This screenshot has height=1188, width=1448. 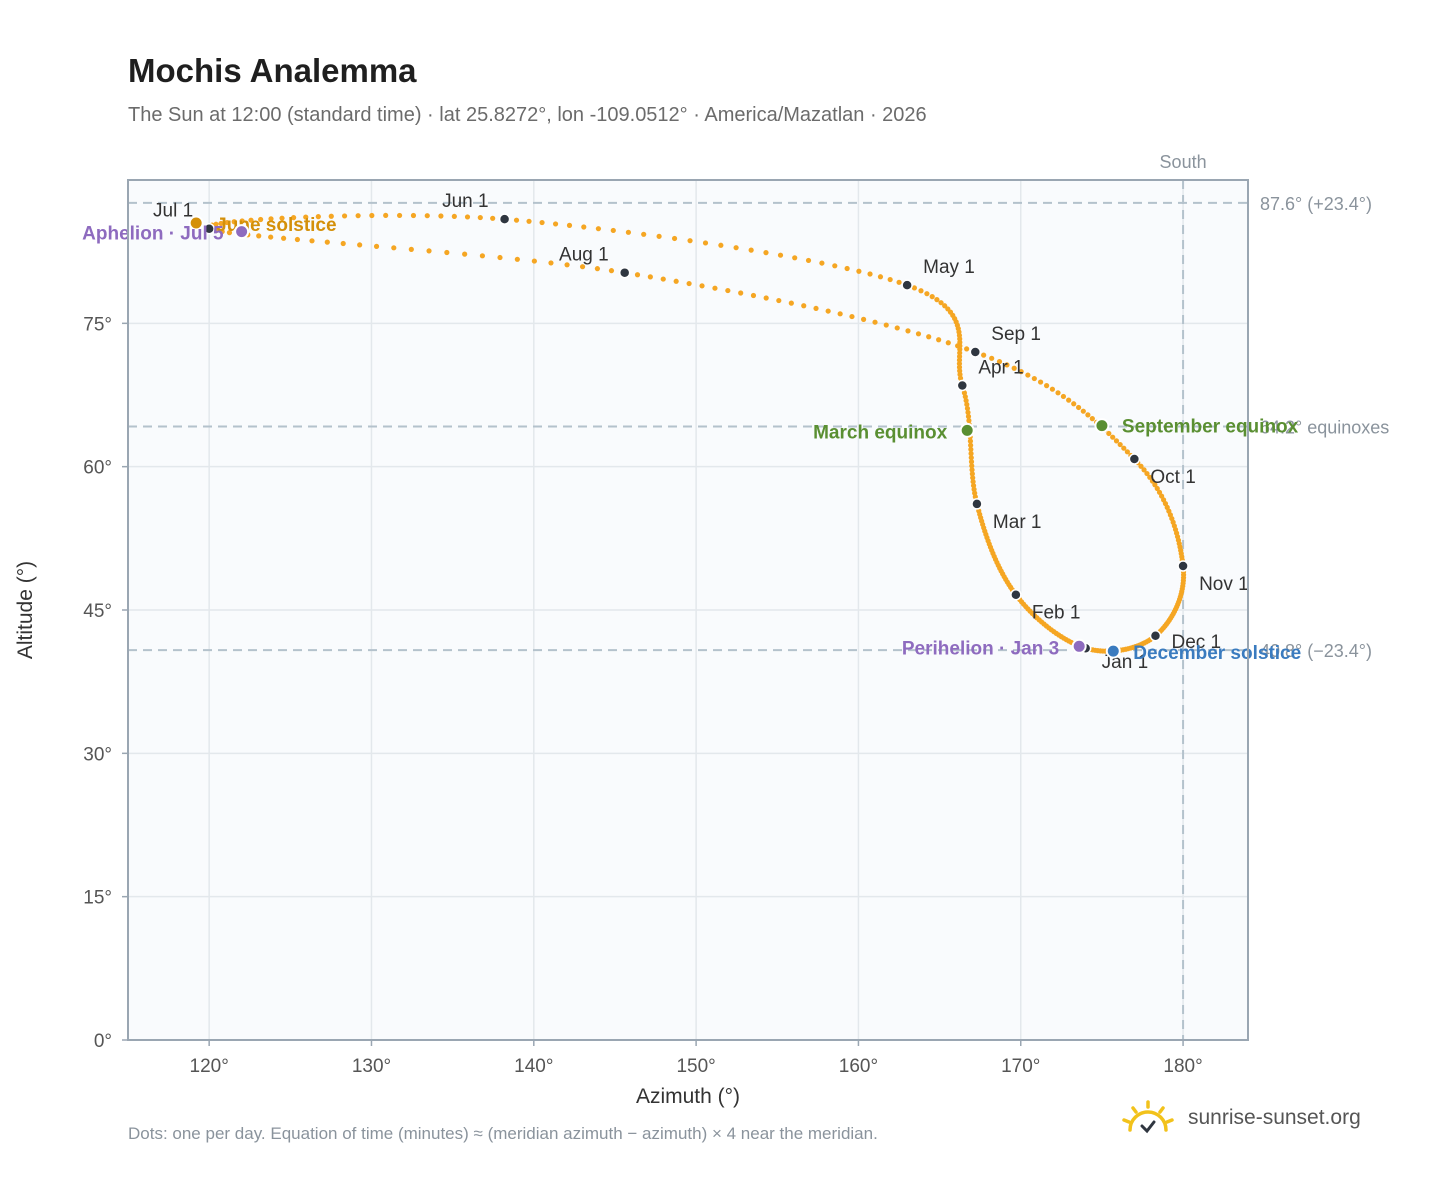 What do you see at coordinates (103, 1041) in the screenshot?
I see `y-tick-label: 0°` at bounding box center [103, 1041].